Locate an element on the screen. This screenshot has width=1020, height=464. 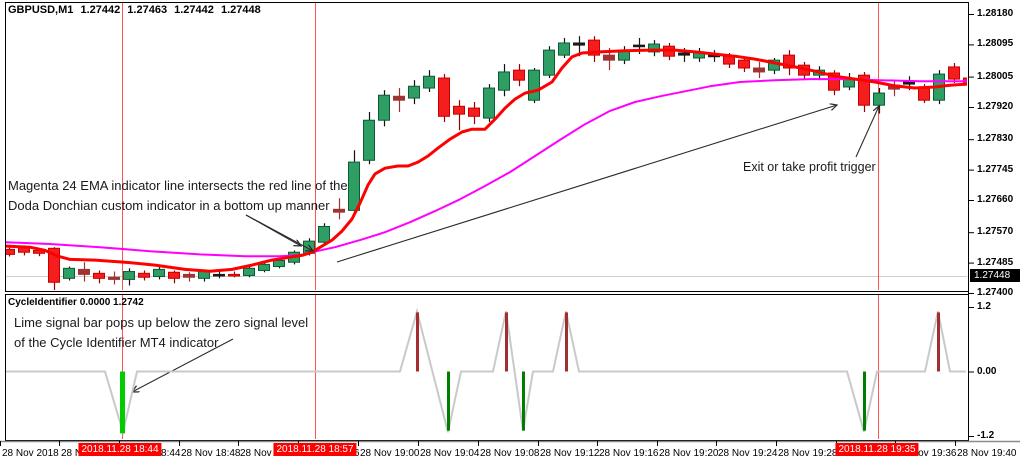
time-axis-label: 28 Nov 19:08 is located at coordinates (510, 453).